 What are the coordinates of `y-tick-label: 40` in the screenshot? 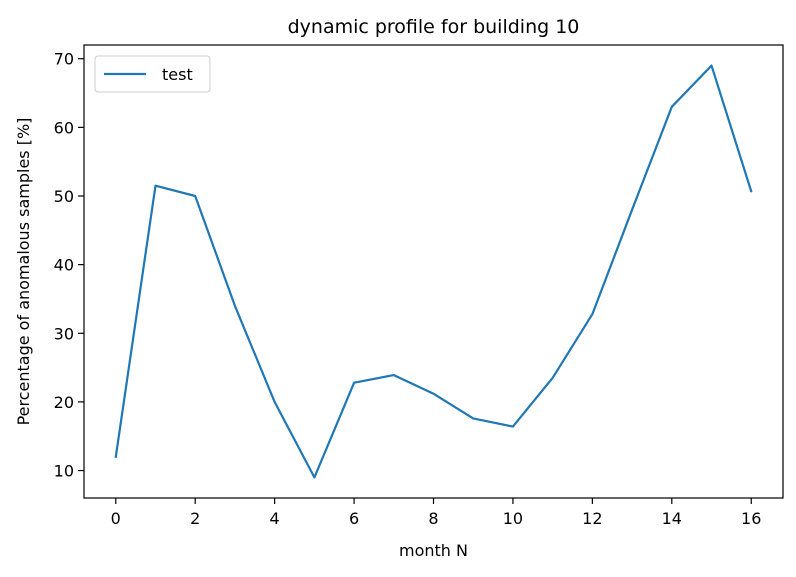 It's located at (64, 265).